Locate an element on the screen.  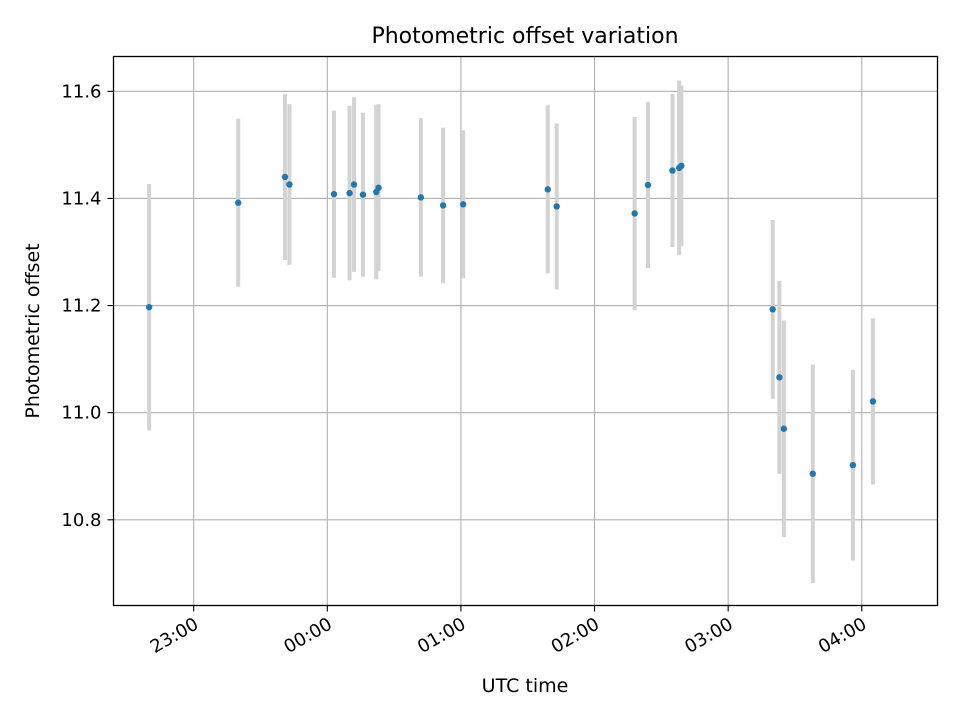
y-axis-ticks: 10.8 11.0 11.2 11.4 11.6 is located at coordinates (87, 306).